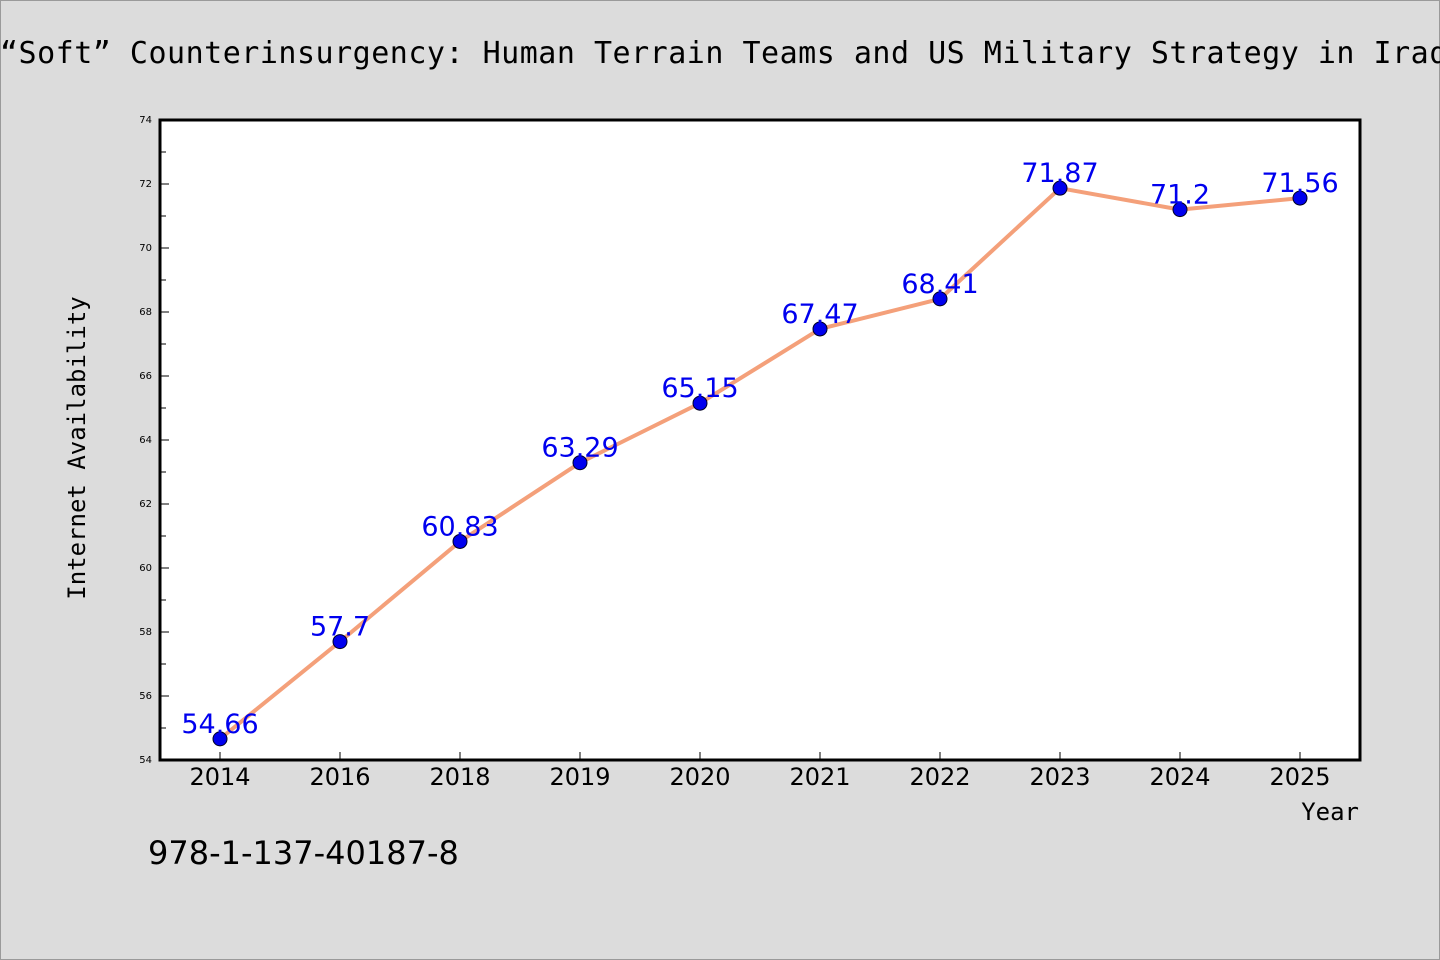 This screenshot has height=960, width=1440. What do you see at coordinates (939, 284) in the screenshot?
I see `data-label: 68.41` at bounding box center [939, 284].